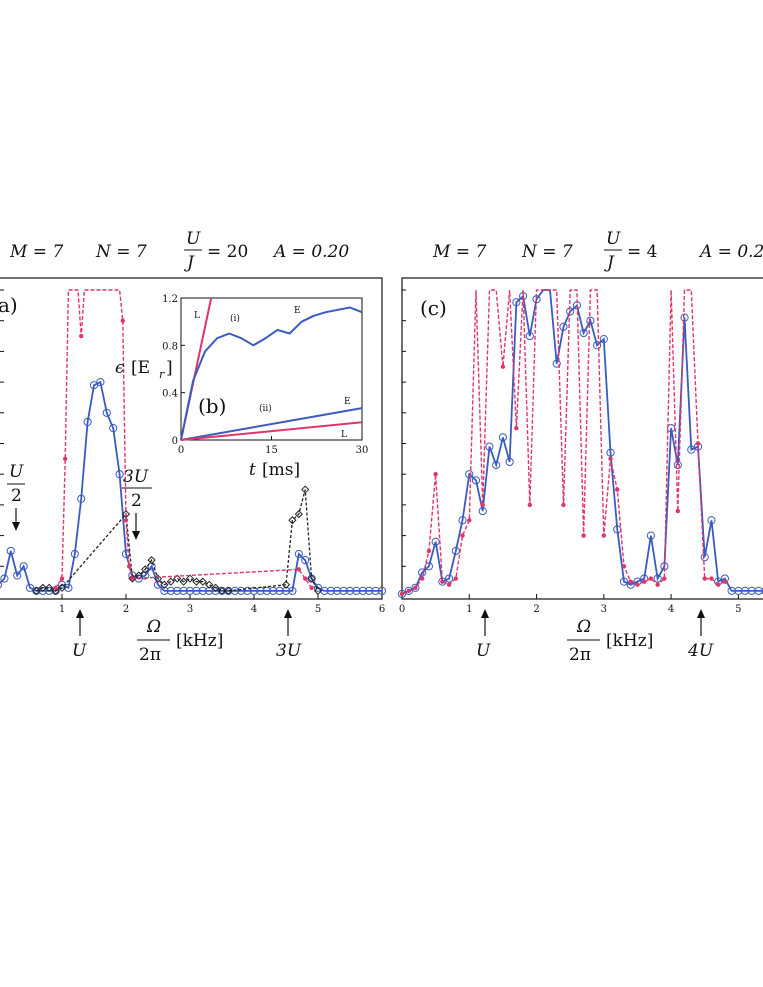  I want to click on annot-c-4u: 4U, so click(700, 651).